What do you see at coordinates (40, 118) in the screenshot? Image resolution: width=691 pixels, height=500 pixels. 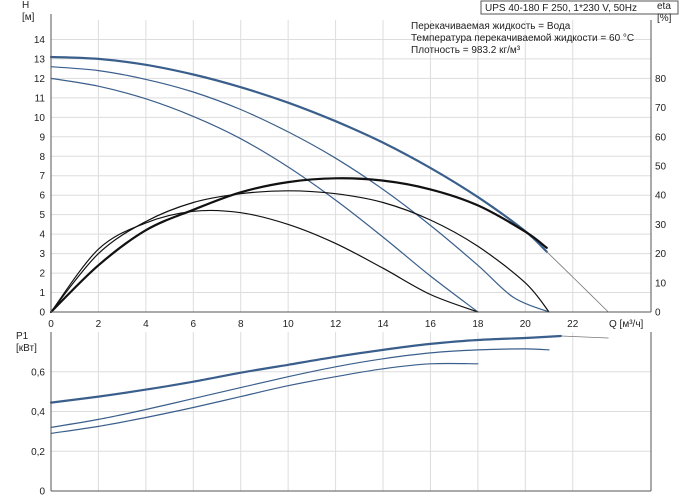 I see `y-tick-label: 10` at bounding box center [40, 118].